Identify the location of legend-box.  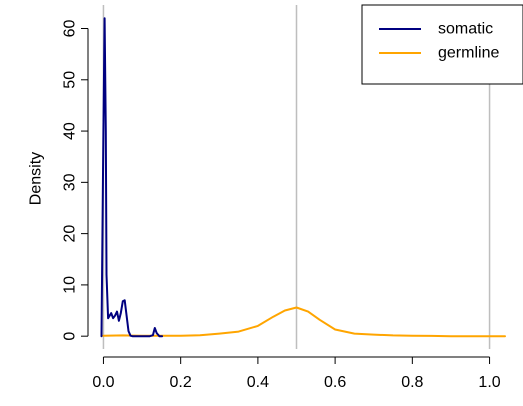
(442, 44).